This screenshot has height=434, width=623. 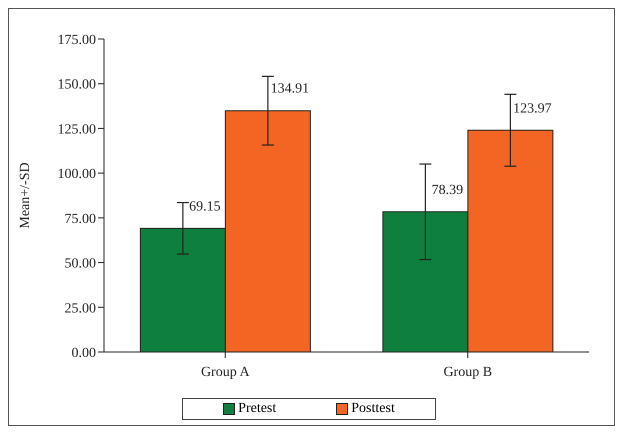 What do you see at coordinates (532, 108) in the screenshot?
I see `data-label: 123.97` at bounding box center [532, 108].